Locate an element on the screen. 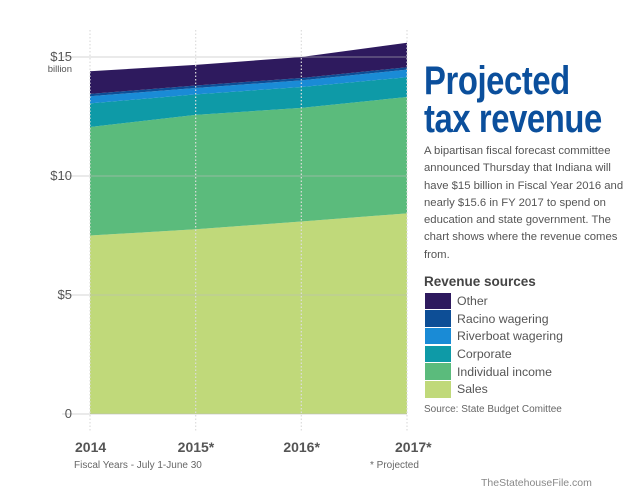 This screenshot has height=500, width=625. x-tick-label: 2014 is located at coordinates (90, 447).